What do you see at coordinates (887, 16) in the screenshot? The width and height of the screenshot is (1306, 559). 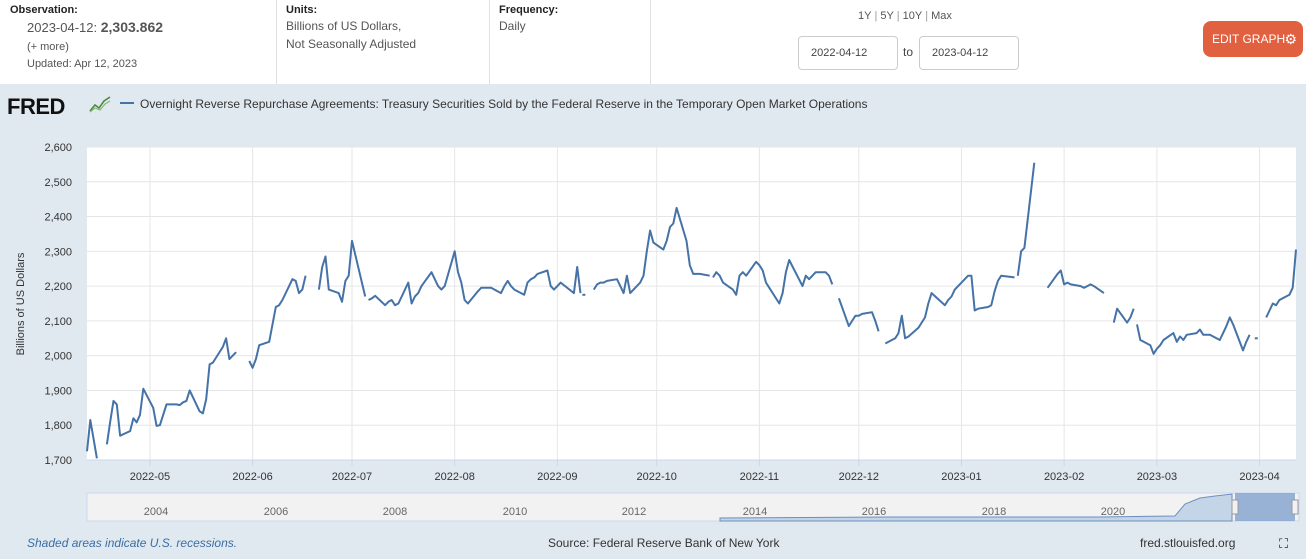 I see `range-5y: 5Y` at bounding box center [887, 16].